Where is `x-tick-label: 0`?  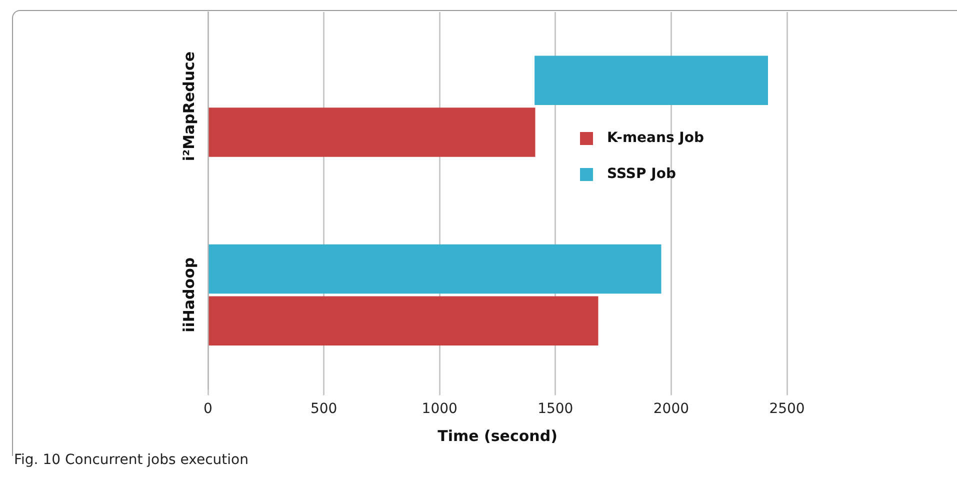 x-tick-label: 0 is located at coordinates (208, 409).